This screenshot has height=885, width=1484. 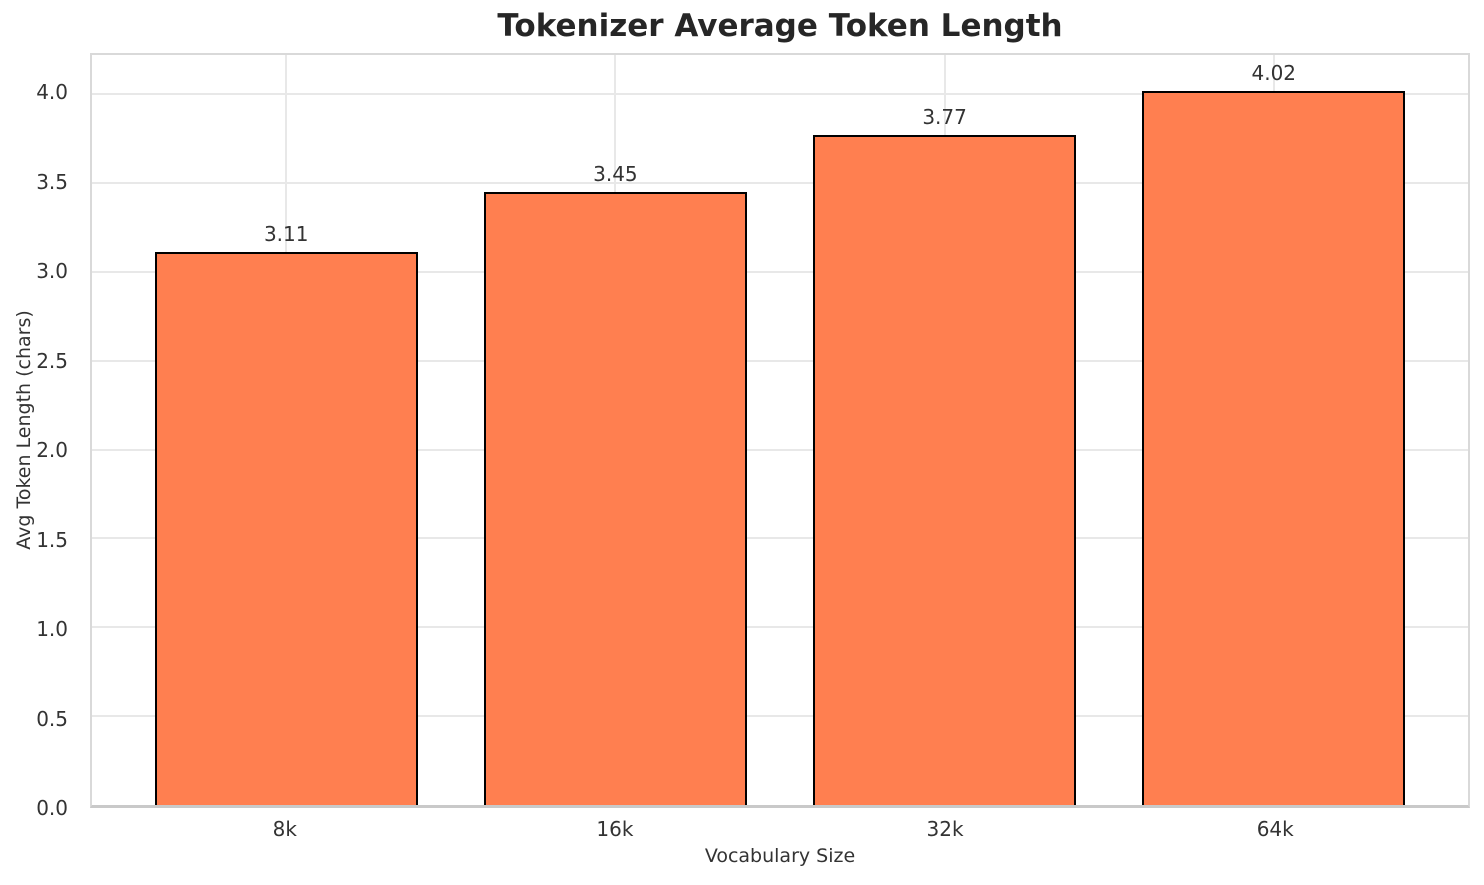 What do you see at coordinates (284, 829) in the screenshot?
I see `x-tick-label: 8k` at bounding box center [284, 829].